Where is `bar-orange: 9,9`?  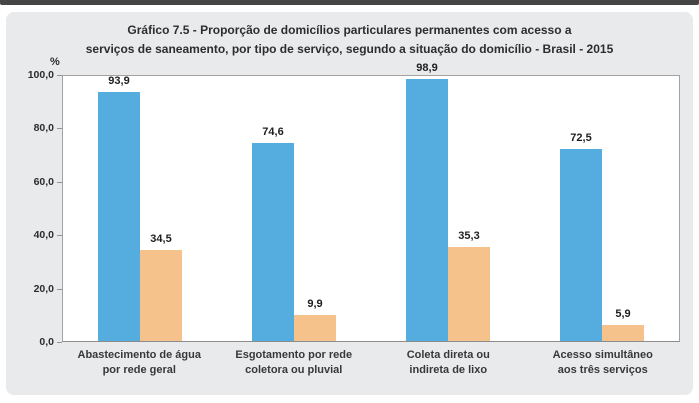
bar-orange: 9,9 is located at coordinates (315, 319).